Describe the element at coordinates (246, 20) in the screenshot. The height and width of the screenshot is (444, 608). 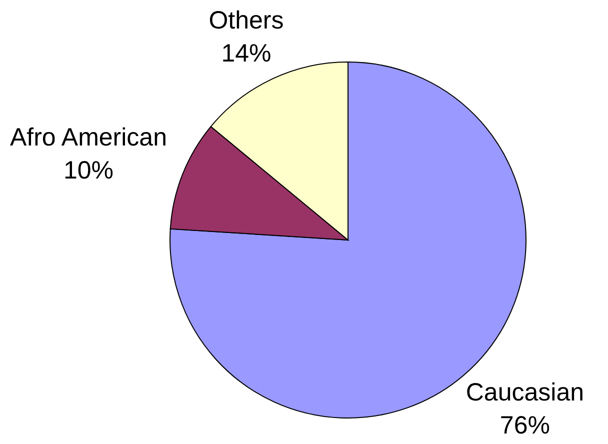
I see `slice-label: Others` at that location.